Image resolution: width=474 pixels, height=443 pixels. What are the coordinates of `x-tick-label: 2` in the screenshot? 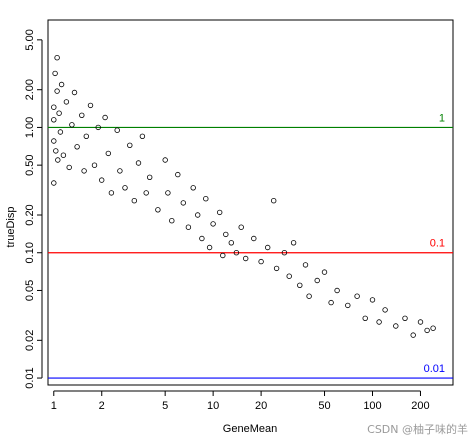 It's located at (102, 406).